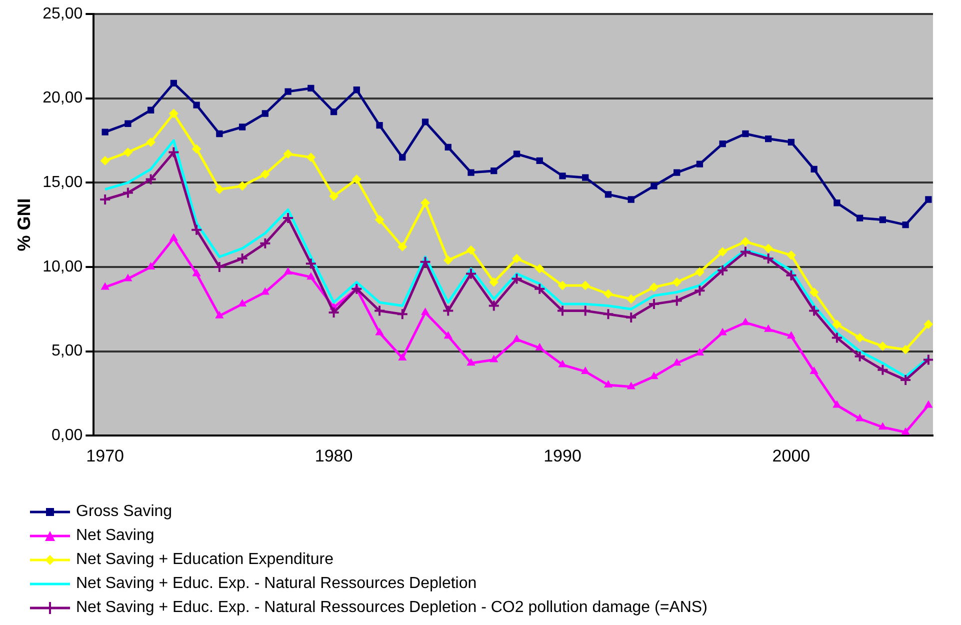 The height and width of the screenshot is (625, 961). Describe the element at coordinates (205, 560) in the screenshot. I see `legend-label: Net Saving + Education Expenditure` at that location.